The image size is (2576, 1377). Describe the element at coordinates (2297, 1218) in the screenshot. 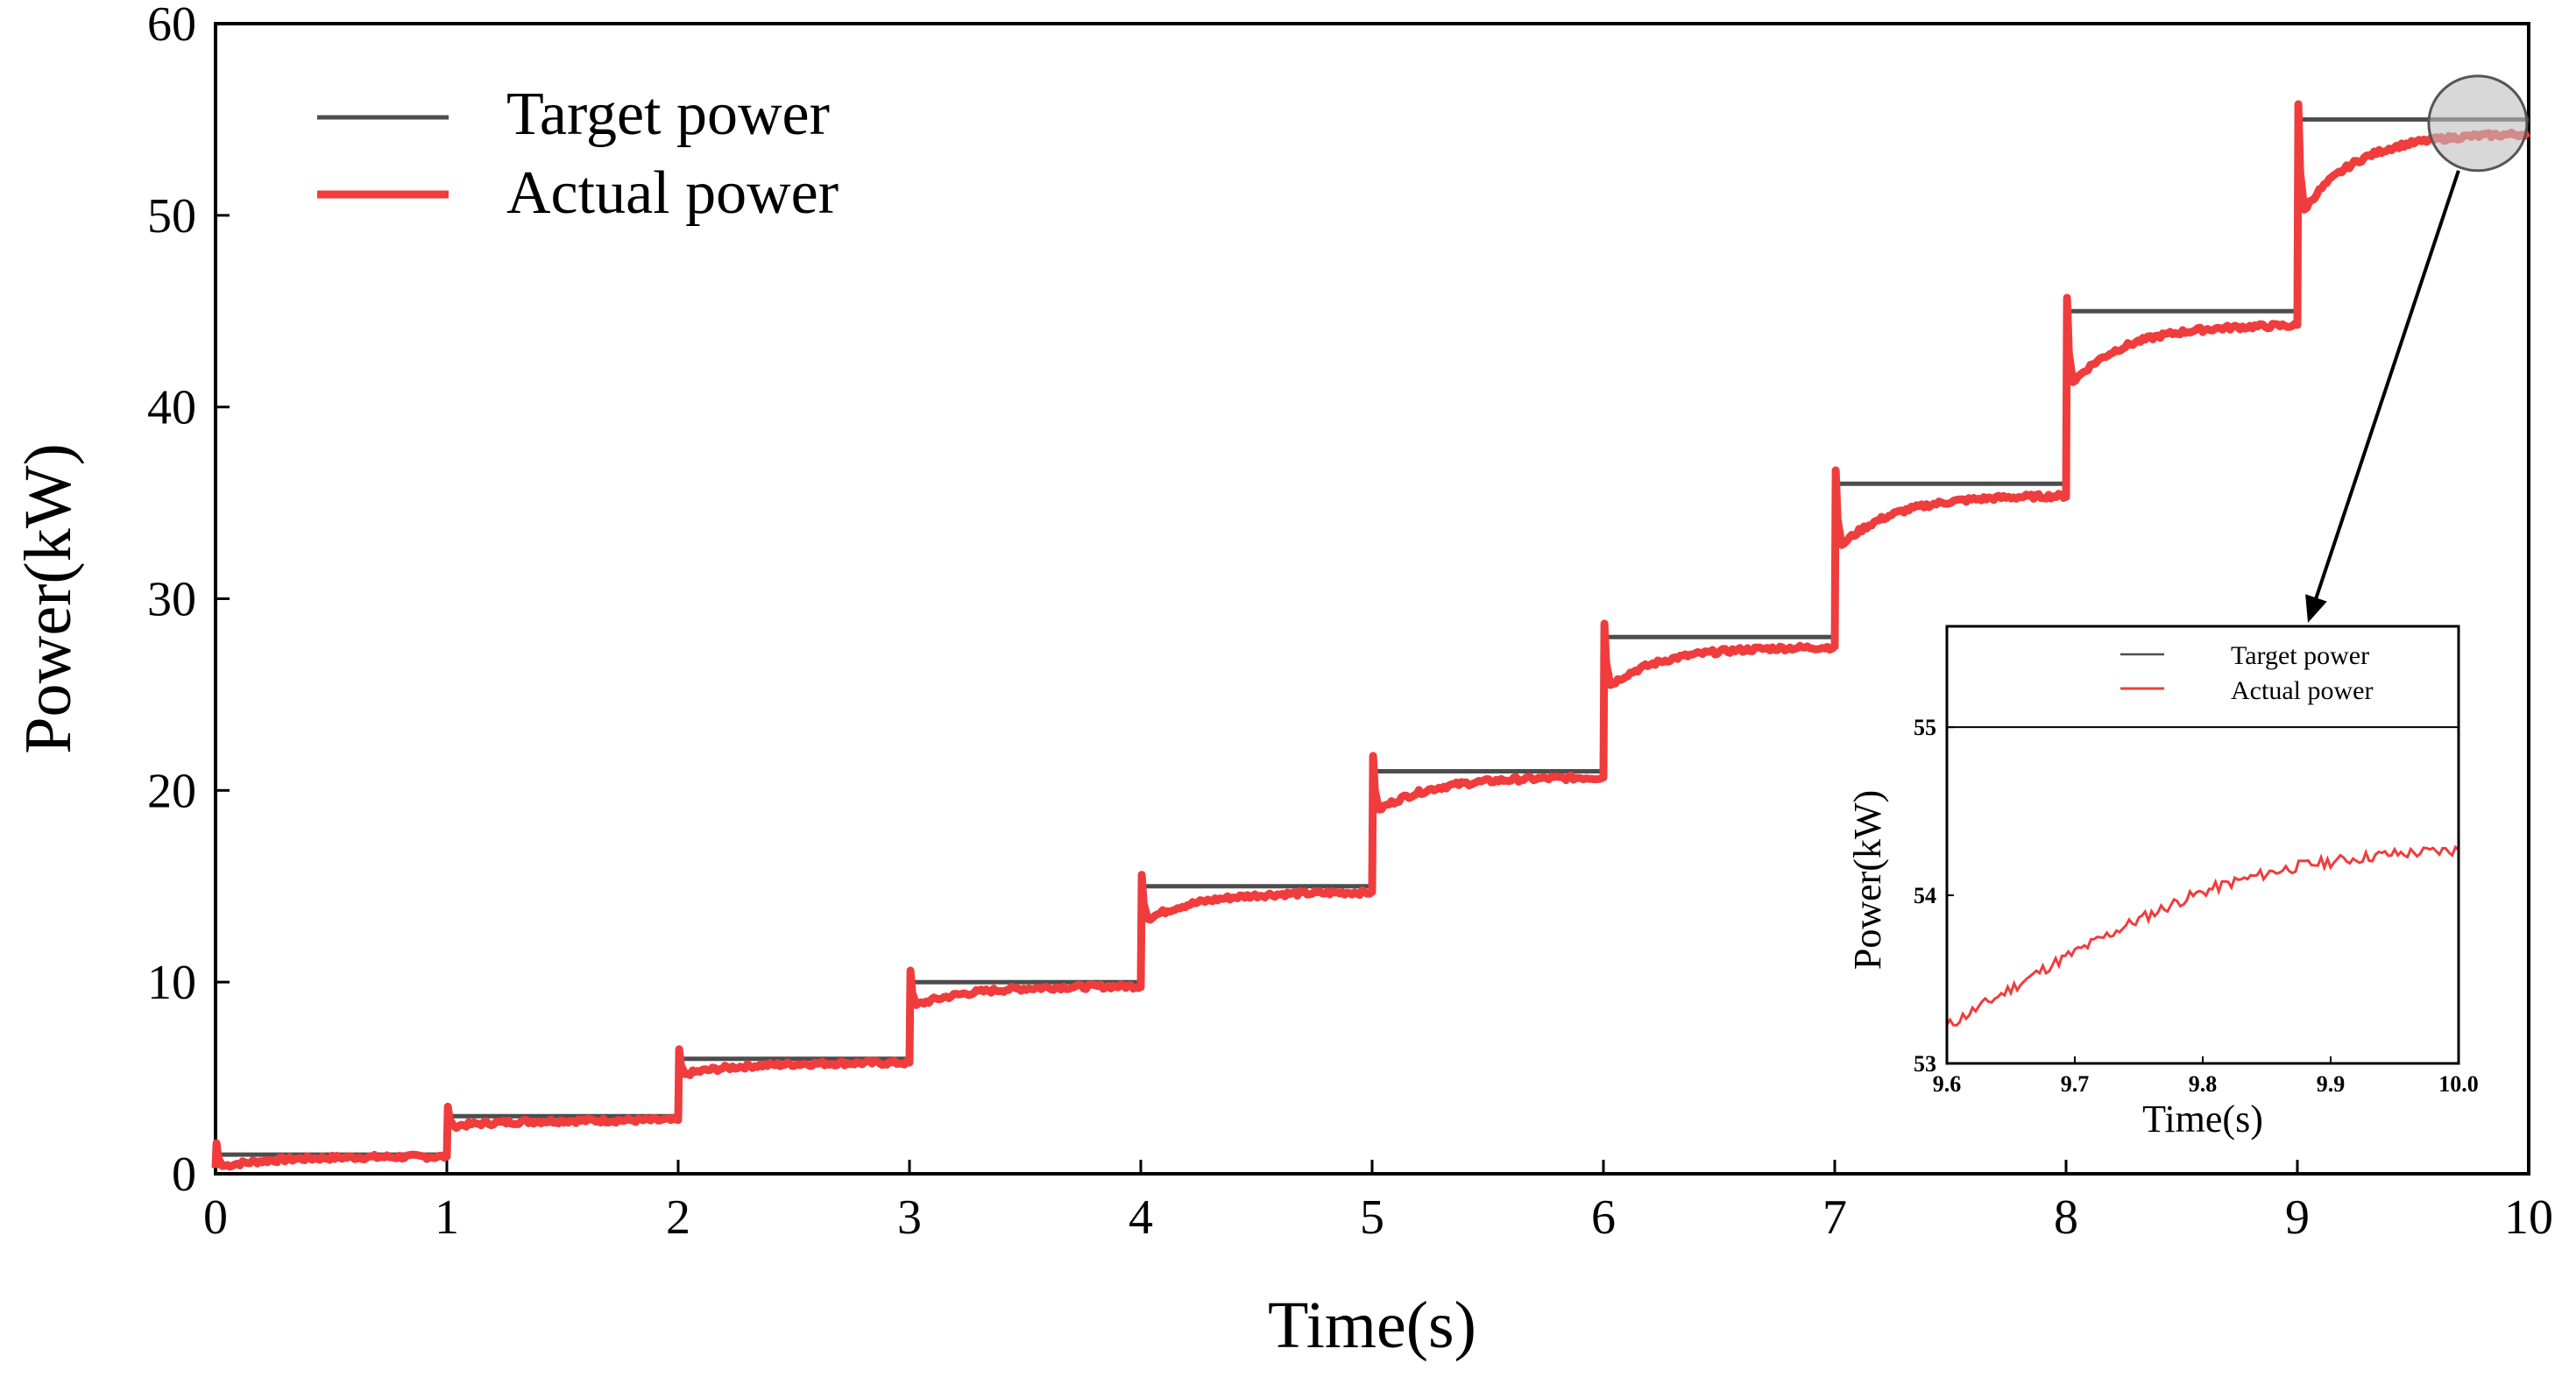

I see `x-tick-label: 9` at that location.